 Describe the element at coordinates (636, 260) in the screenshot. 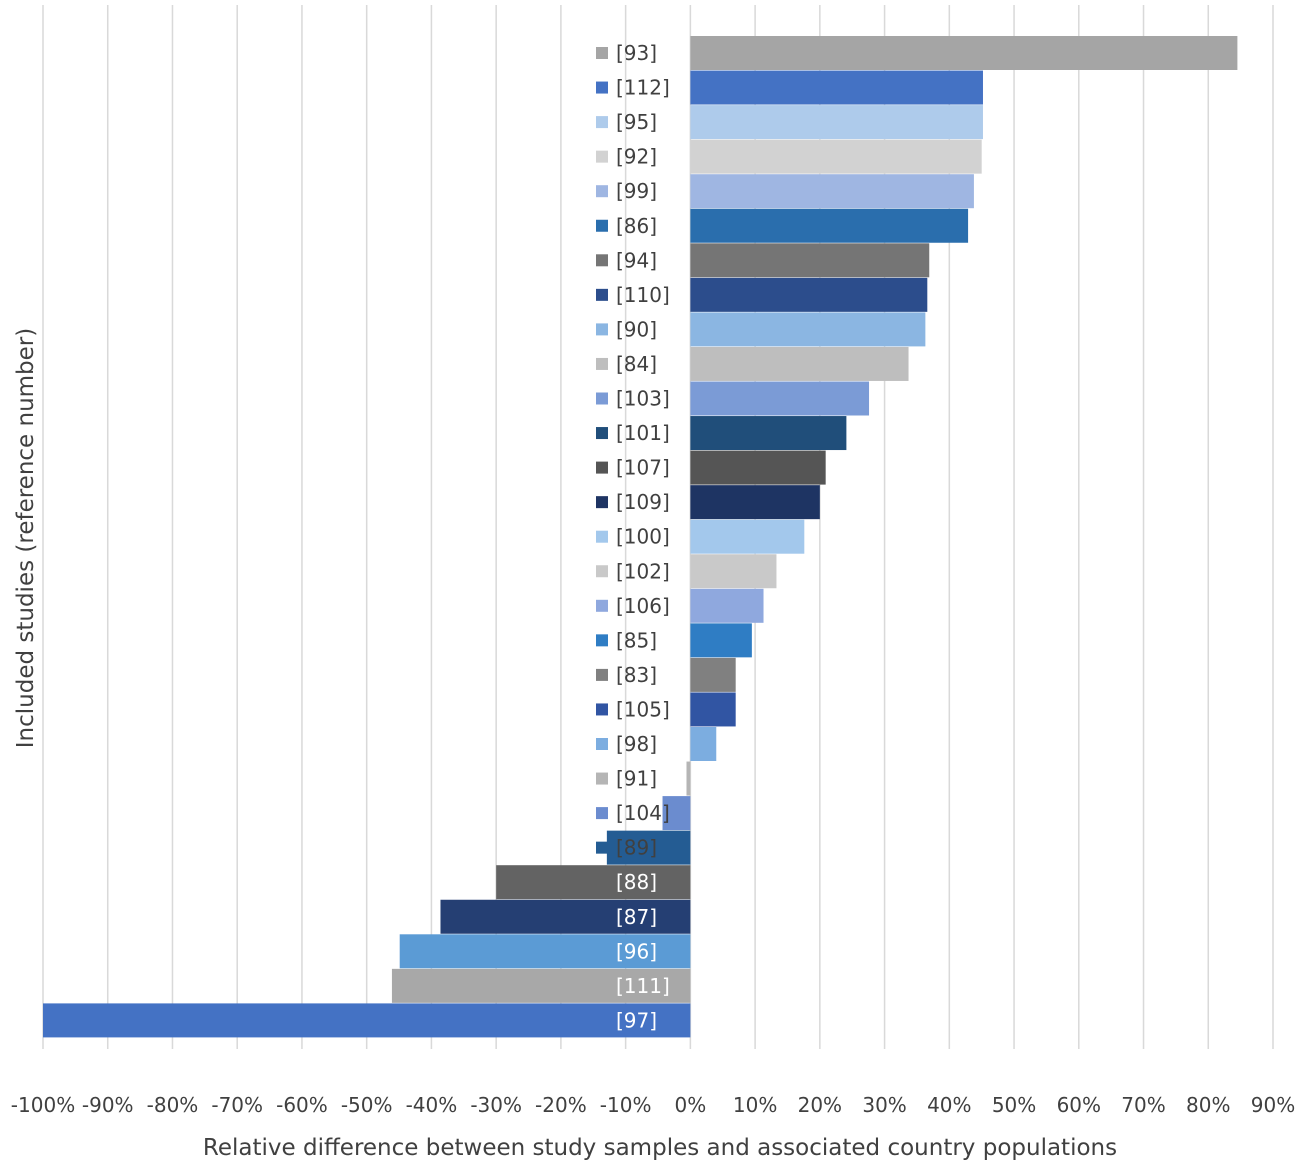

I see `category-label: [94]` at that location.